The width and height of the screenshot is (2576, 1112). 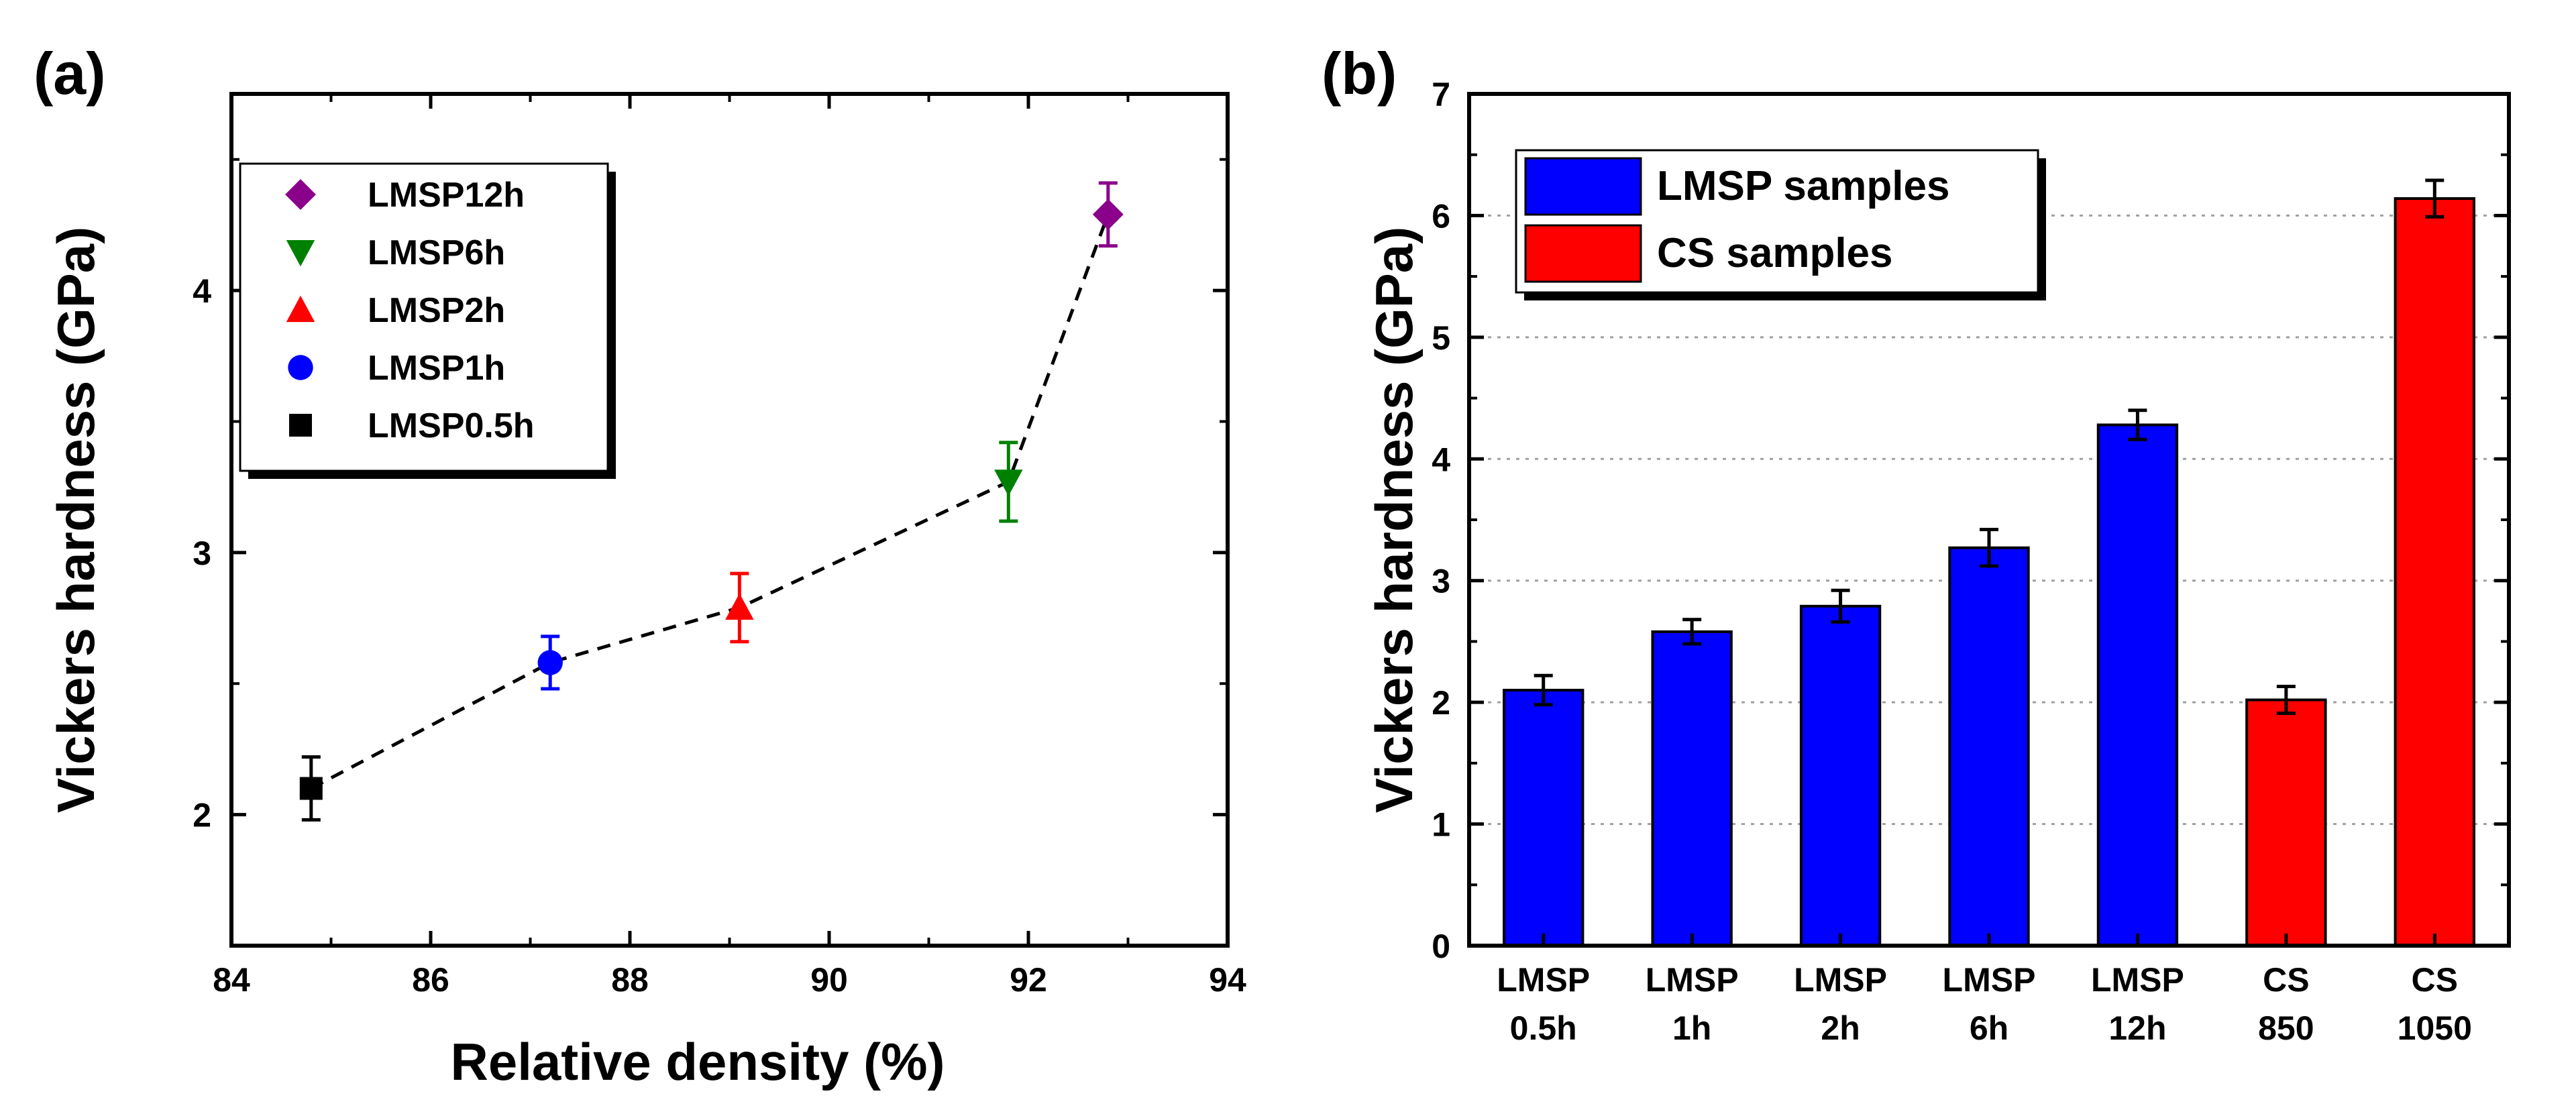 I want to click on legend-item-lmsp2h: LMSP2h, so click(x=395, y=310).